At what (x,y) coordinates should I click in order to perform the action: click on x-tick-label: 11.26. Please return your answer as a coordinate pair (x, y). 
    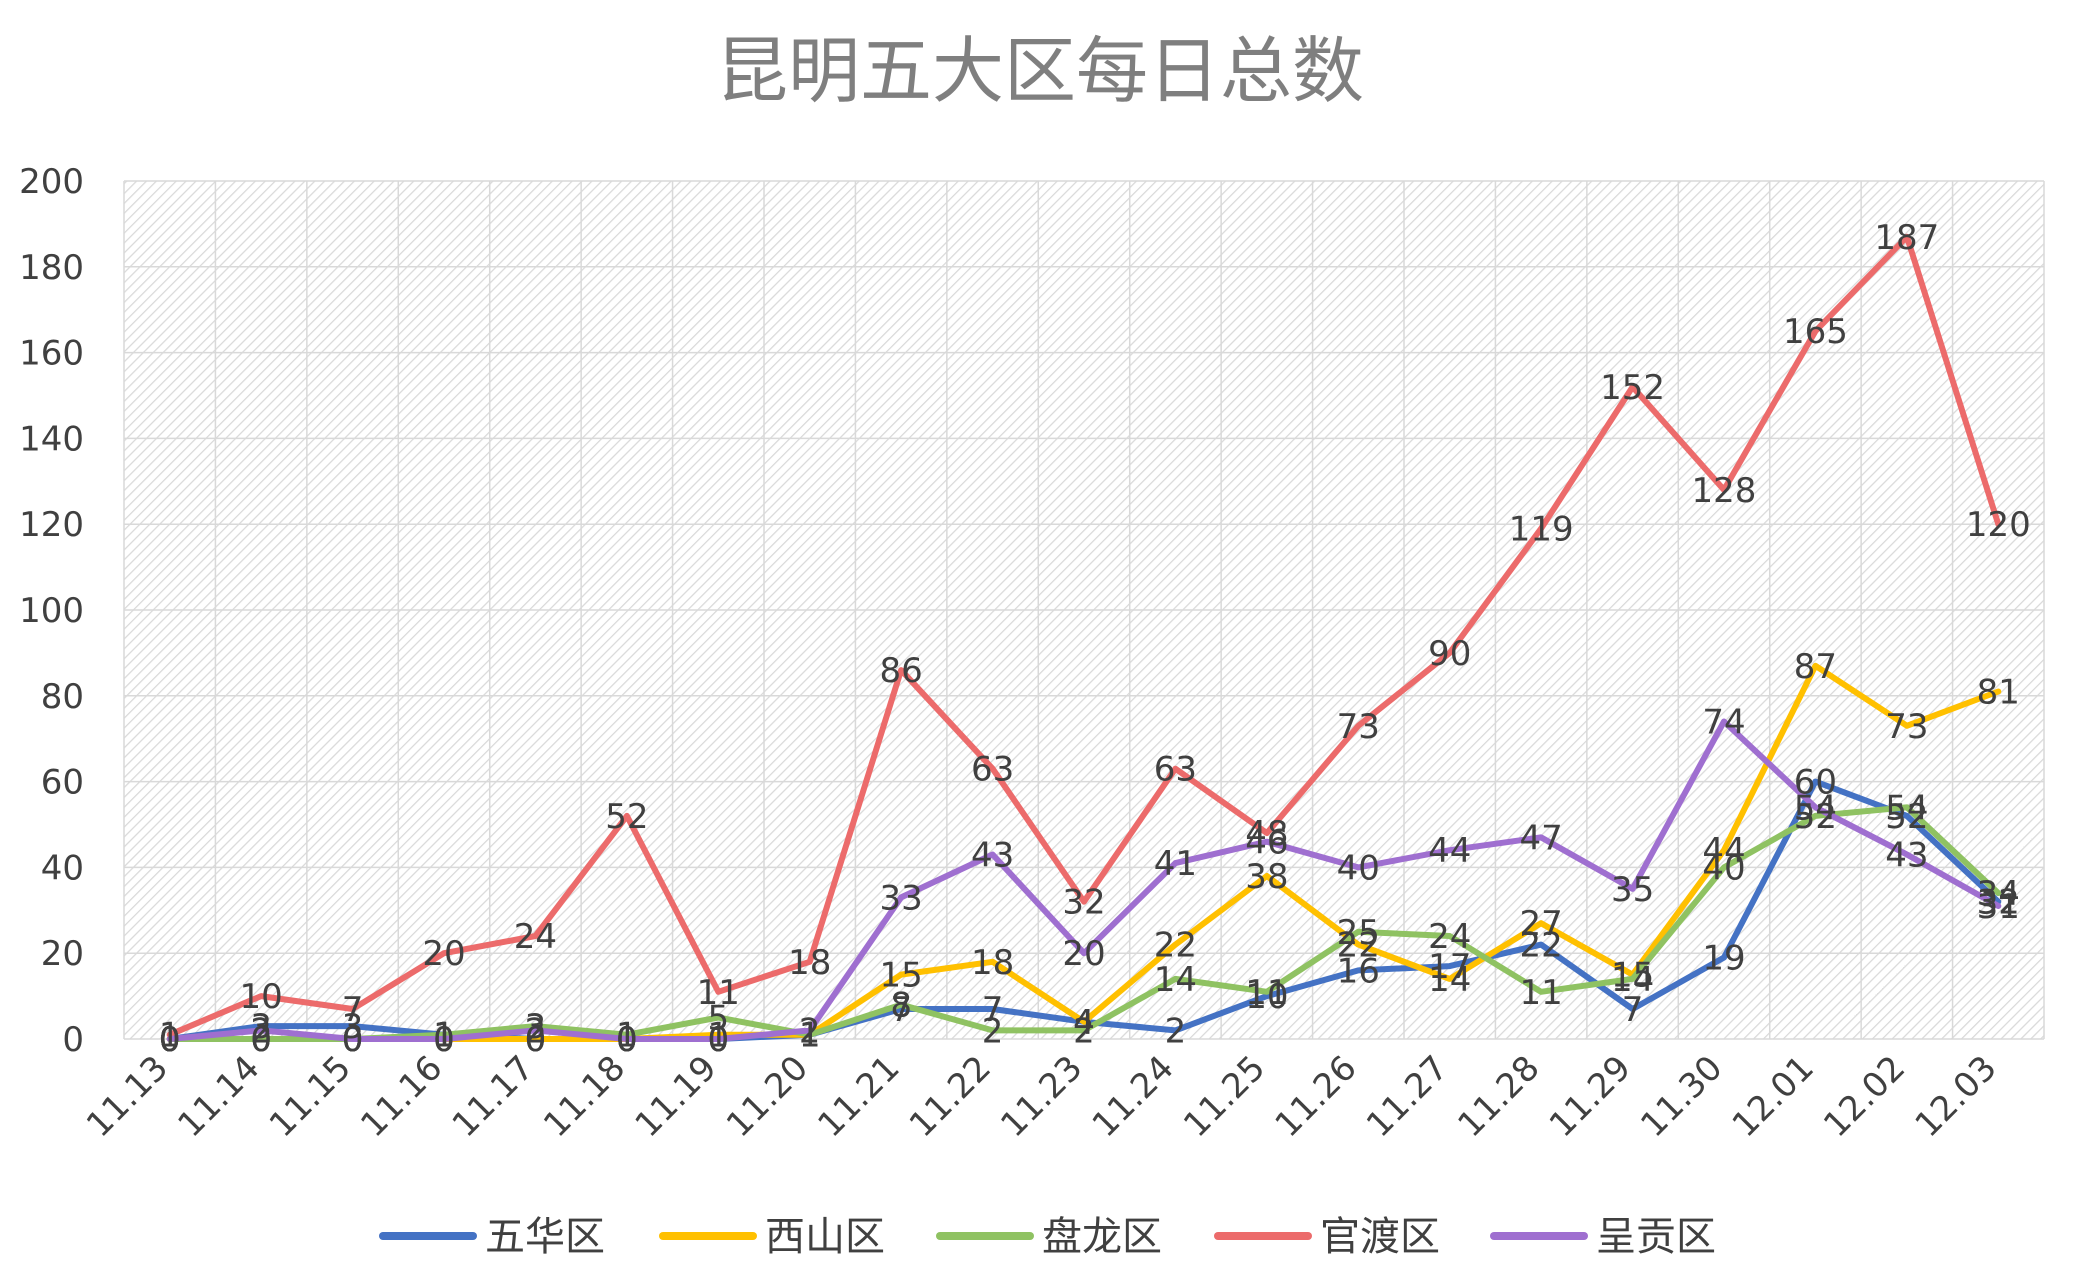
    Looking at the image, I should click on (1316, 1096).